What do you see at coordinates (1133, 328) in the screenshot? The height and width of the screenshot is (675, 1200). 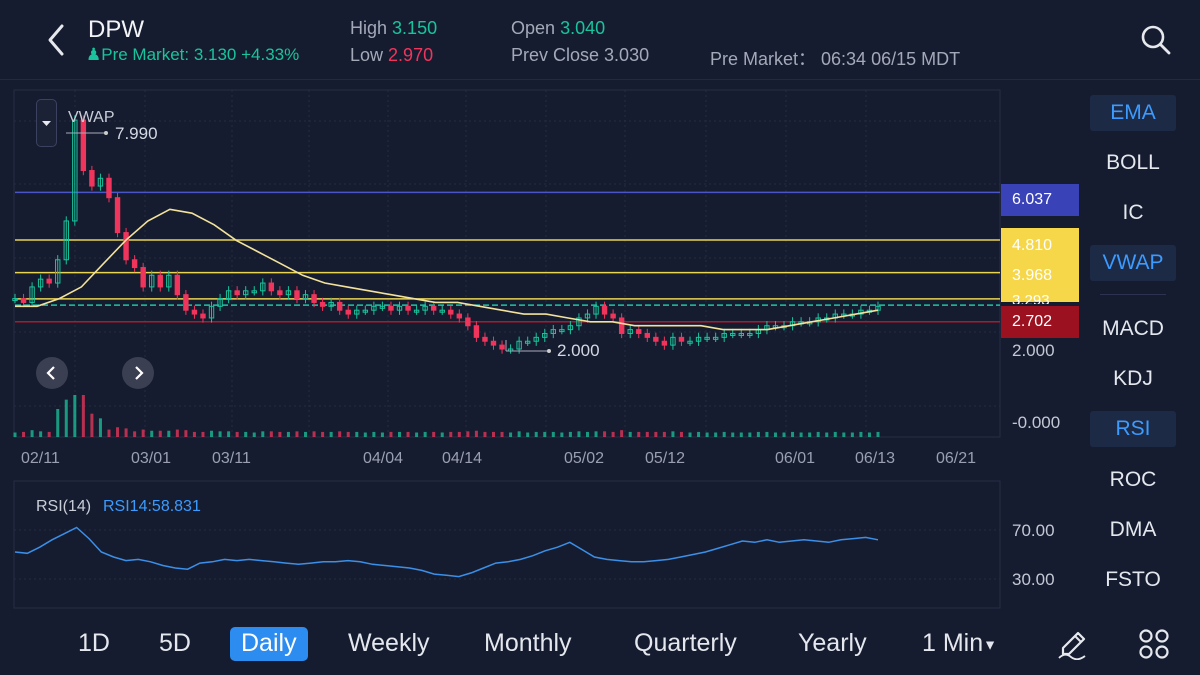 I see `indicator-macd: MACD` at bounding box center [1133, 328].